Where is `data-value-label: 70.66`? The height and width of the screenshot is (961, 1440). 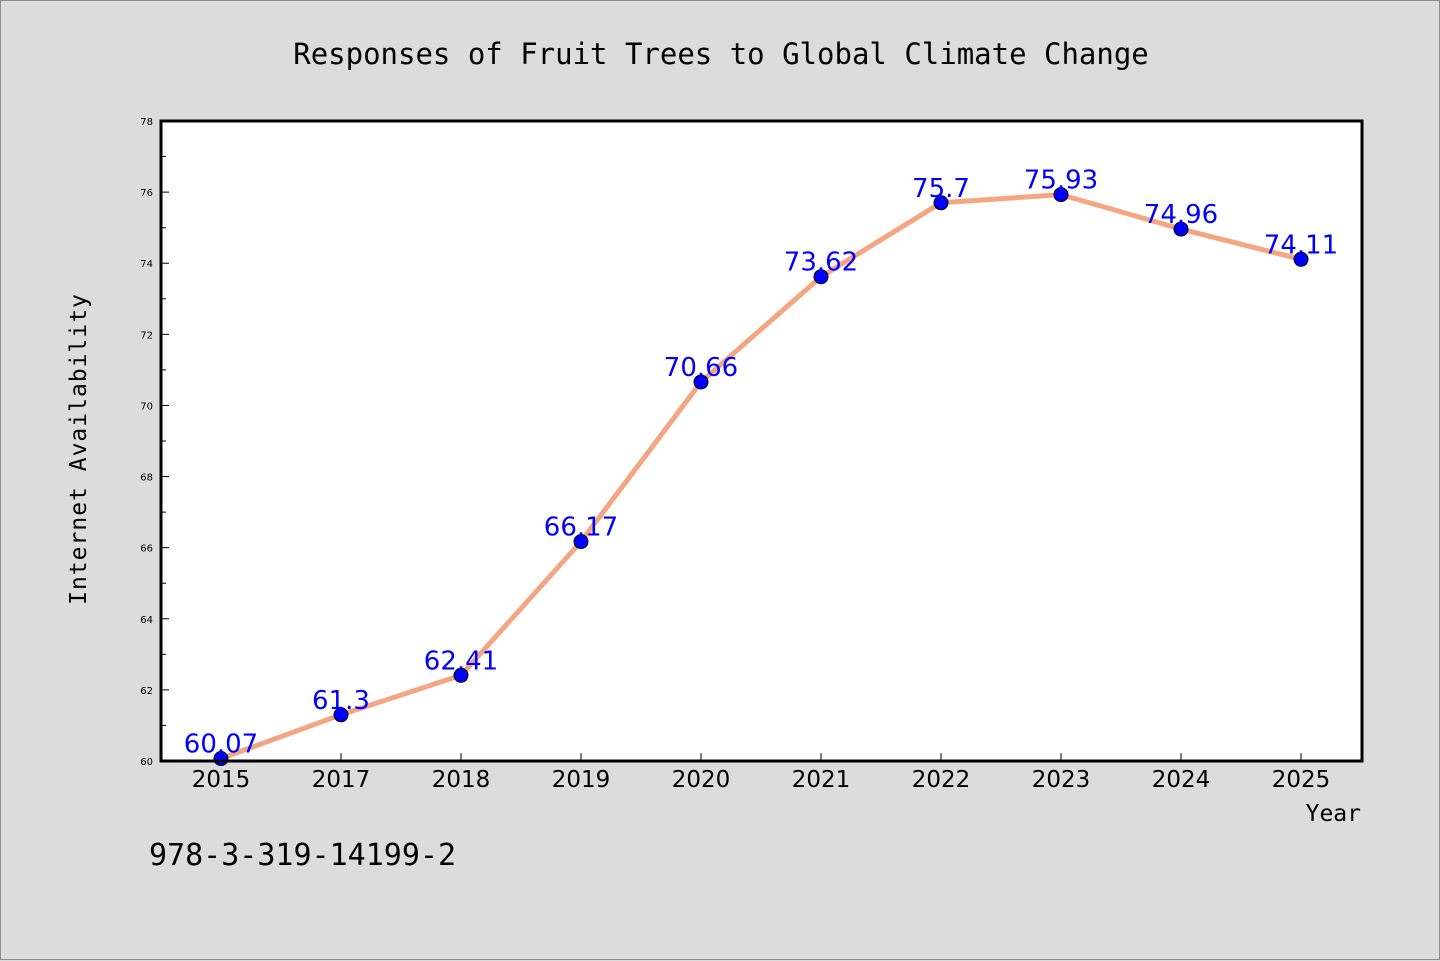 data-value-label: 70.66 is located at coordinates (701, 368).